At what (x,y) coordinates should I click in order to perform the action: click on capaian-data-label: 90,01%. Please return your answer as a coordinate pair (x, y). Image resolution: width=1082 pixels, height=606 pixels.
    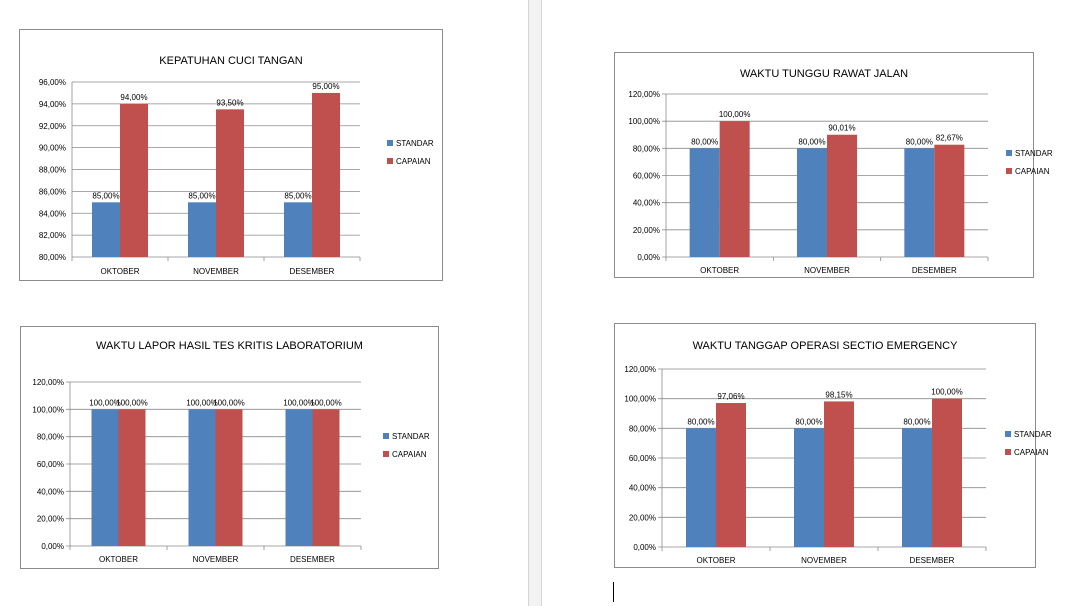
    Looking at the image, I should click on (841, 128).